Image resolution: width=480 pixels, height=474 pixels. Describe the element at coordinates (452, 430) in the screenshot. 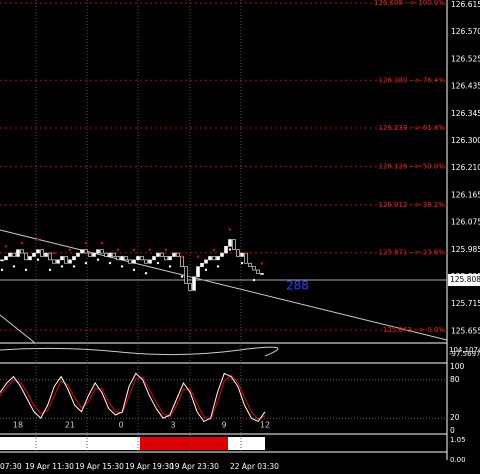

I see `stoch-label: 0` at that location.